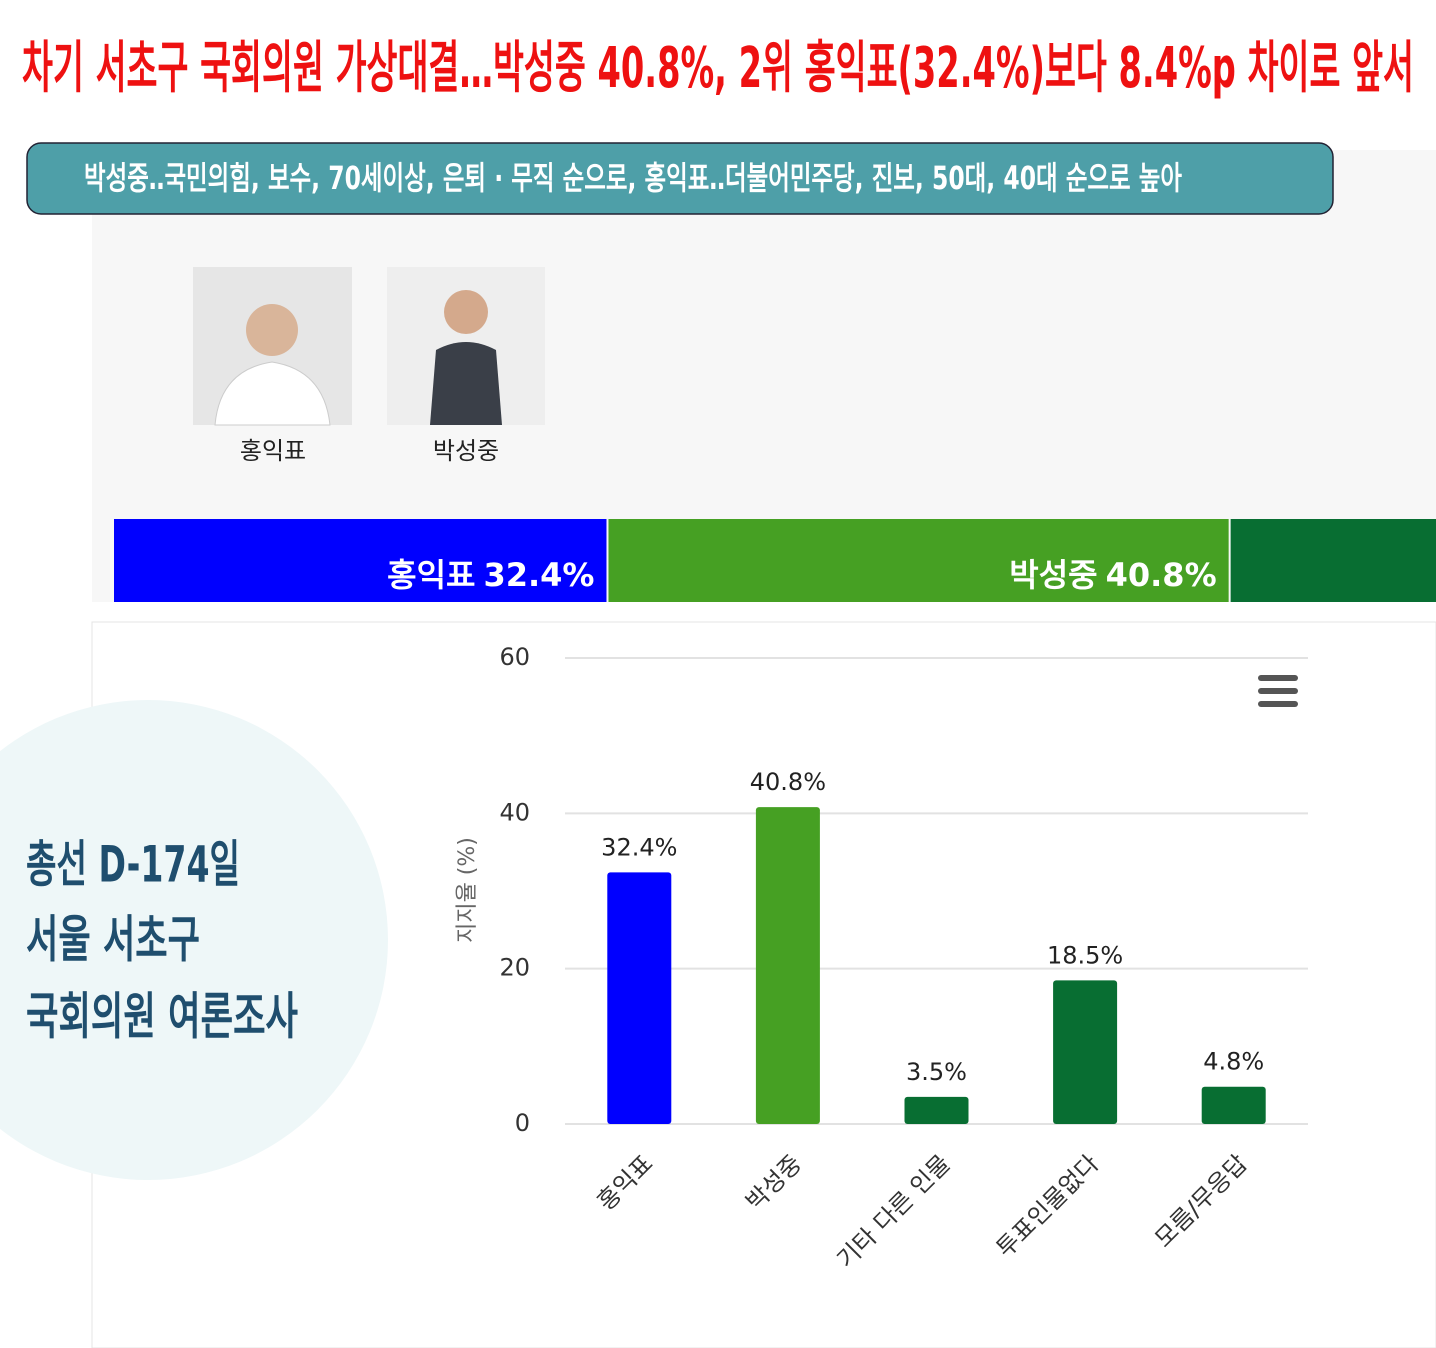 The image size is (1436, 1348). I want to click on candidate-name: 홍익표, so click(273, 451).